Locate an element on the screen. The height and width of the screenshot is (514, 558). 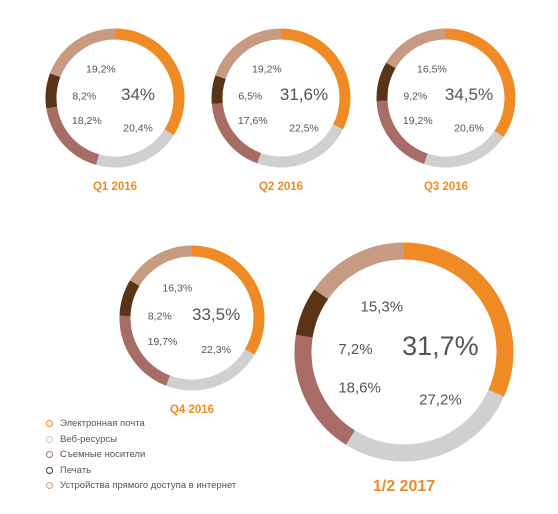
legend-item-web: Веб-ресурсы is located at coordinates (141, 440).